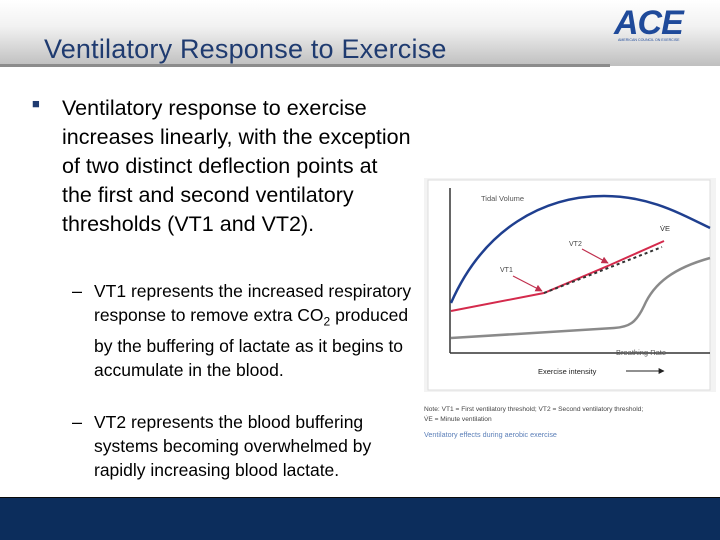  What do you see at coordinates (580, 249) in the screenshot?
I see `tidal-volume-curve` at bounding box center [580, 249].